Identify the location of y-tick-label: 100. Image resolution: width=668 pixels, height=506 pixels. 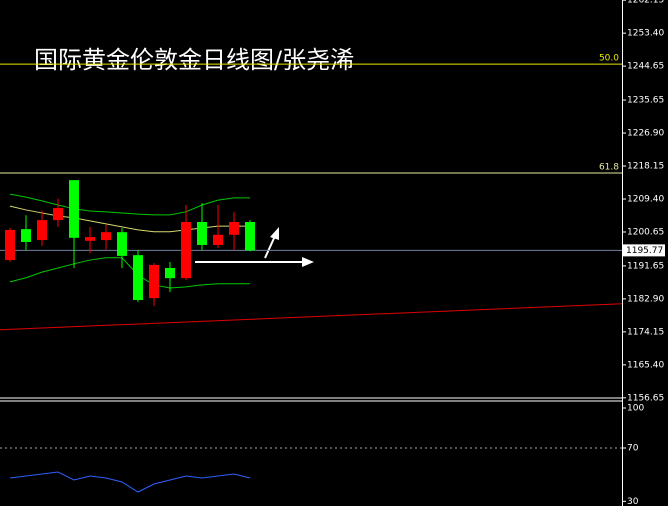
(635, 409).